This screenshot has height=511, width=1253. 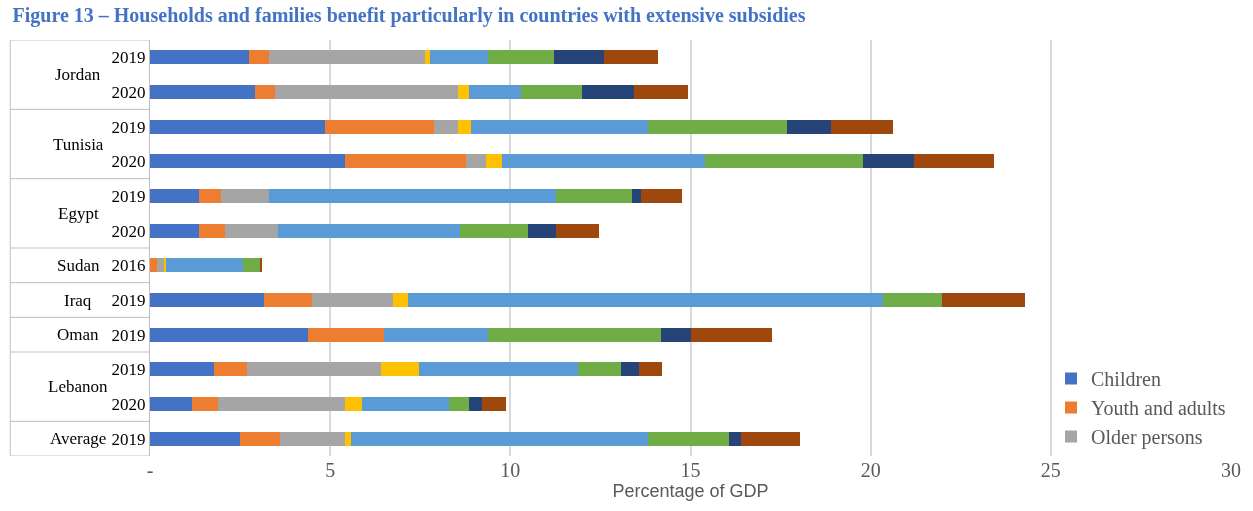 What do you see at coordinates (409, 15) in the screenshot?
I see `chart-title: Figure 13 – Households and families benefit particularly in countries with extensive subsidies` at bounding box center [409, 15].